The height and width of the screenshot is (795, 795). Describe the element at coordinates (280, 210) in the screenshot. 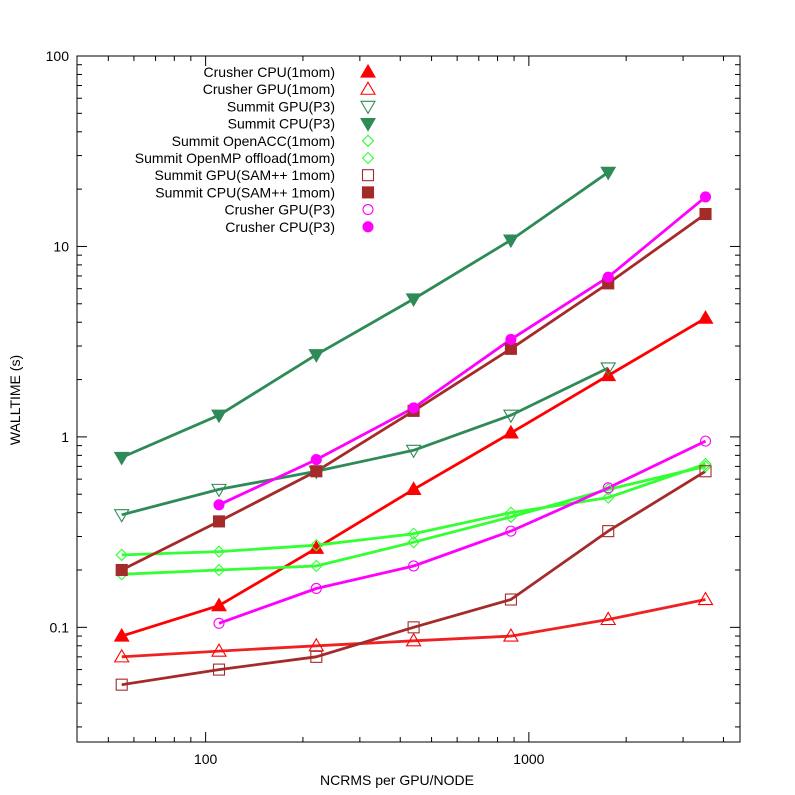

I see `legend-label-8: Crusher GPU(P3)` at that location.